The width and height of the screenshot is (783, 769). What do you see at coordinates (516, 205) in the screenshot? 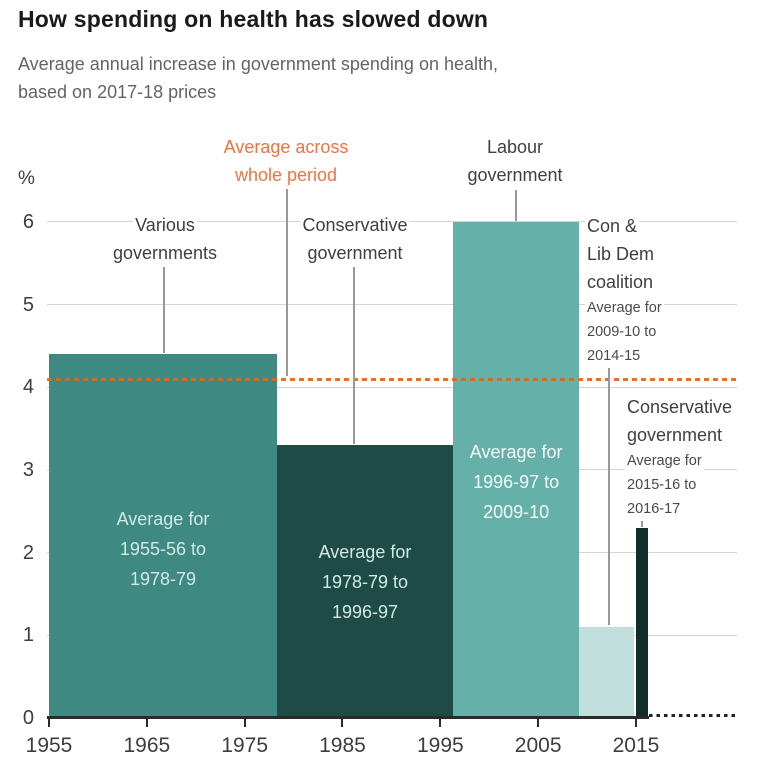
I see `pointer-line-labour-label` at bounding box center [516, 205].